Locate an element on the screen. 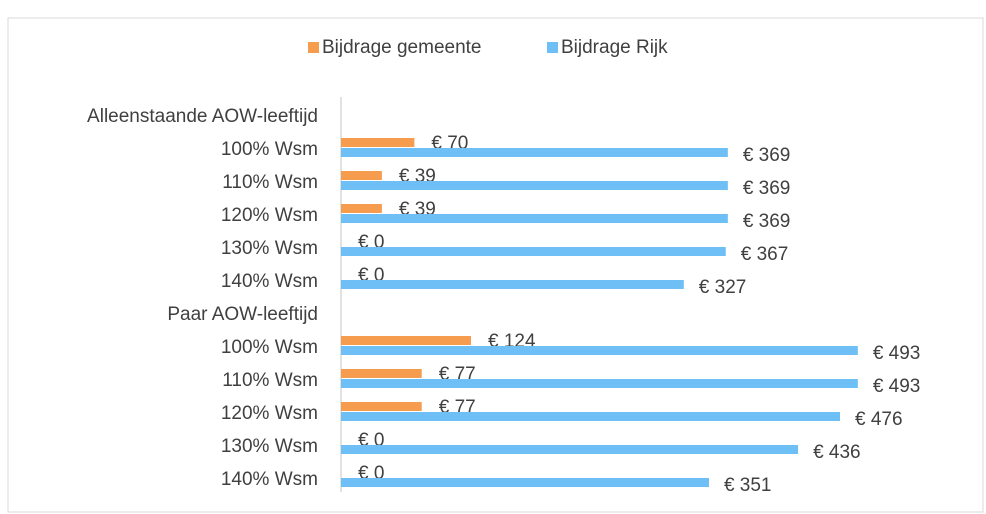 The width and height of the screenshot is (986, 514). y-tick-label: Alleenstaande AOW-leeftijd is located at coordinates (202, 116).